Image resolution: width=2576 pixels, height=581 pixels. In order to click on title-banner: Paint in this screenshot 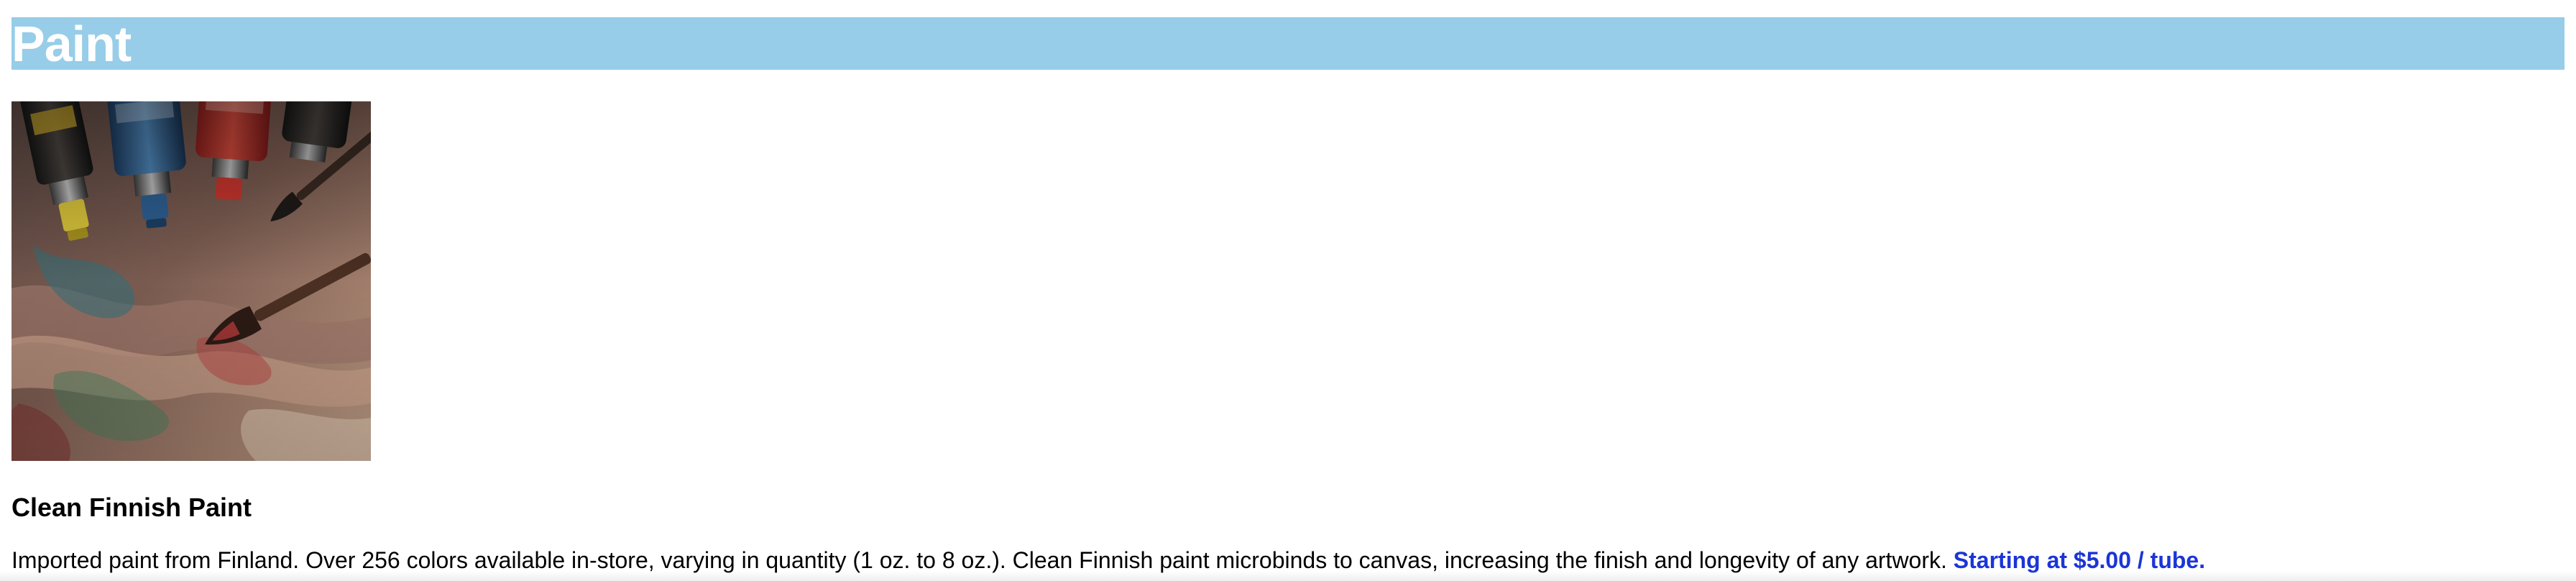, I will do `click(1288, 43)`.